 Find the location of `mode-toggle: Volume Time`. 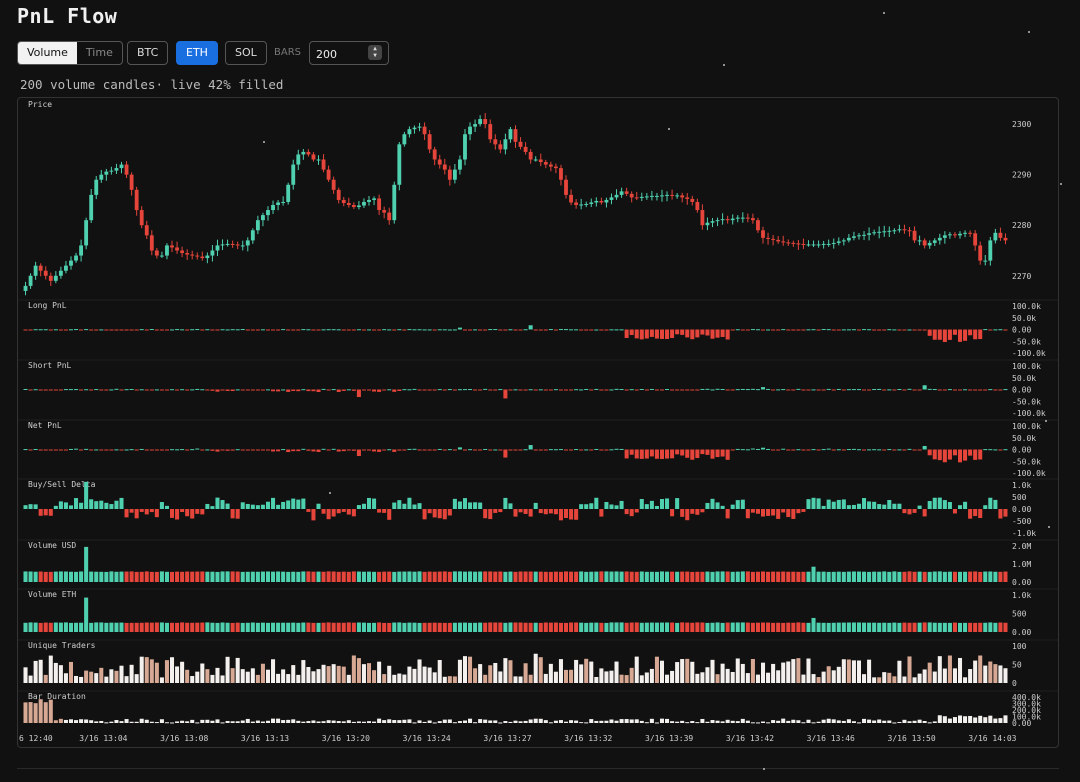

mode-toggle: Volume Time is located at coordinates (70, 53).